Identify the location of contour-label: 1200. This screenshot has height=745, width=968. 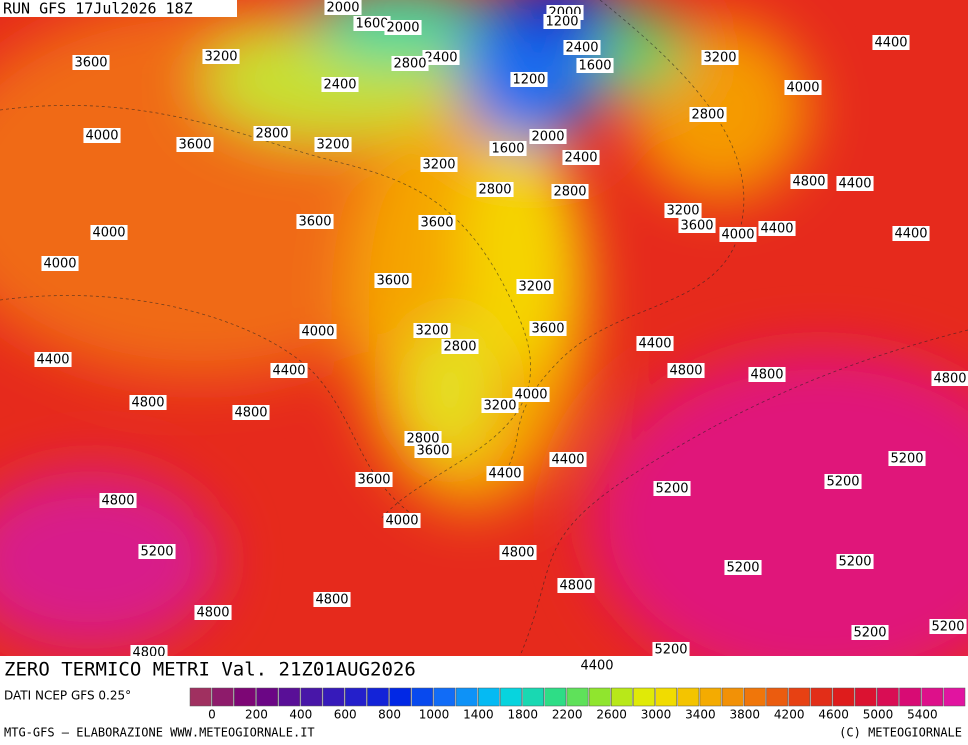
(562, 22).